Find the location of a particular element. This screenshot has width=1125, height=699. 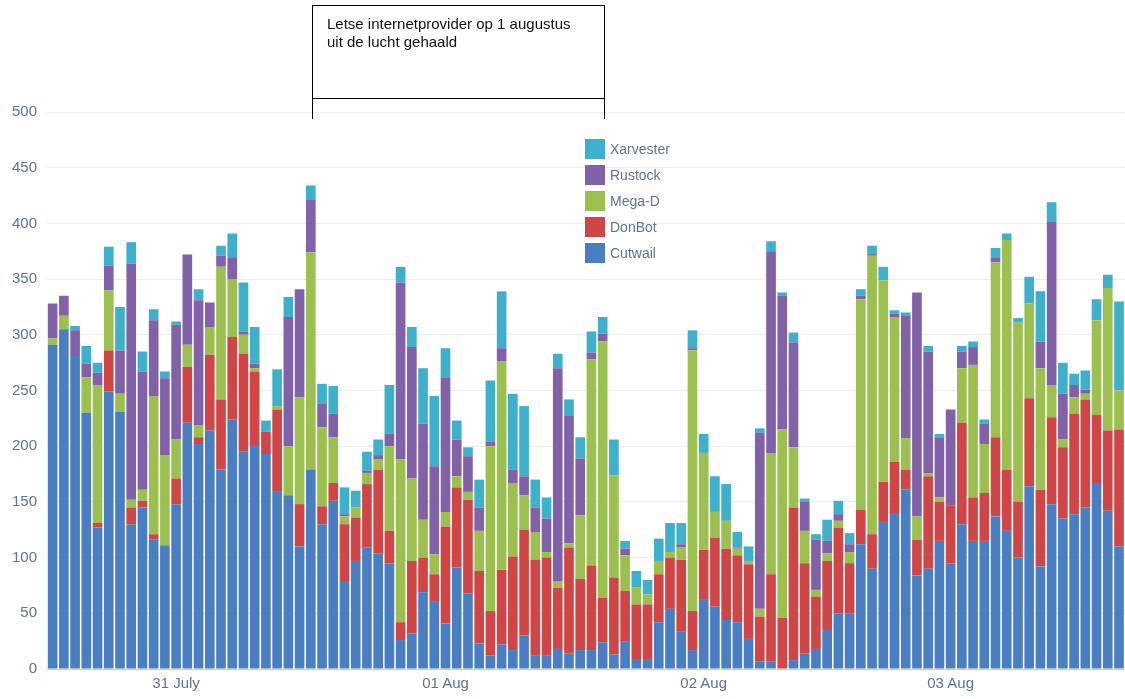

y-tick-label: 200 is located at coordinates (25, 445).